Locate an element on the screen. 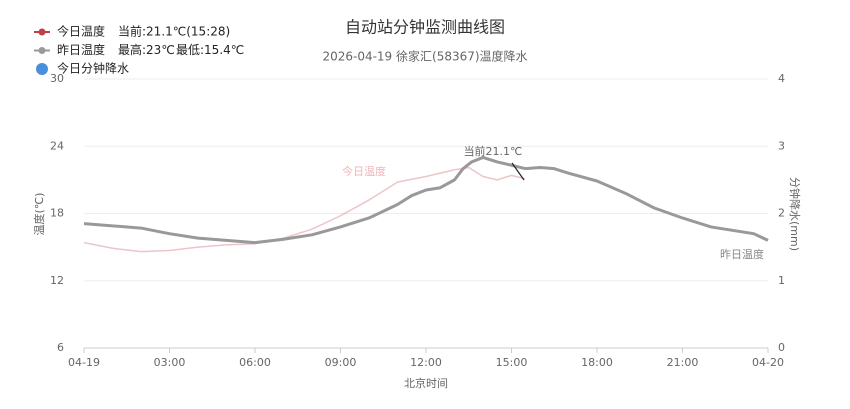 This screenshot has width=850, height=409. x-tick-label: 06:00 is located at coordinates (255, 362).